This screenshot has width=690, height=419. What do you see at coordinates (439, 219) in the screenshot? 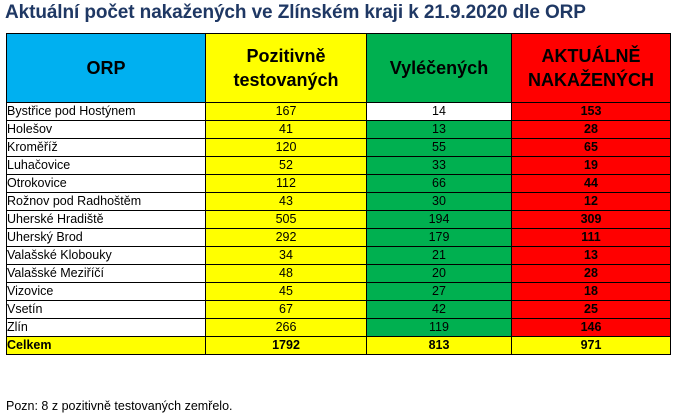
I see `cell-recovered: 194` at bounding box center [439, 219].